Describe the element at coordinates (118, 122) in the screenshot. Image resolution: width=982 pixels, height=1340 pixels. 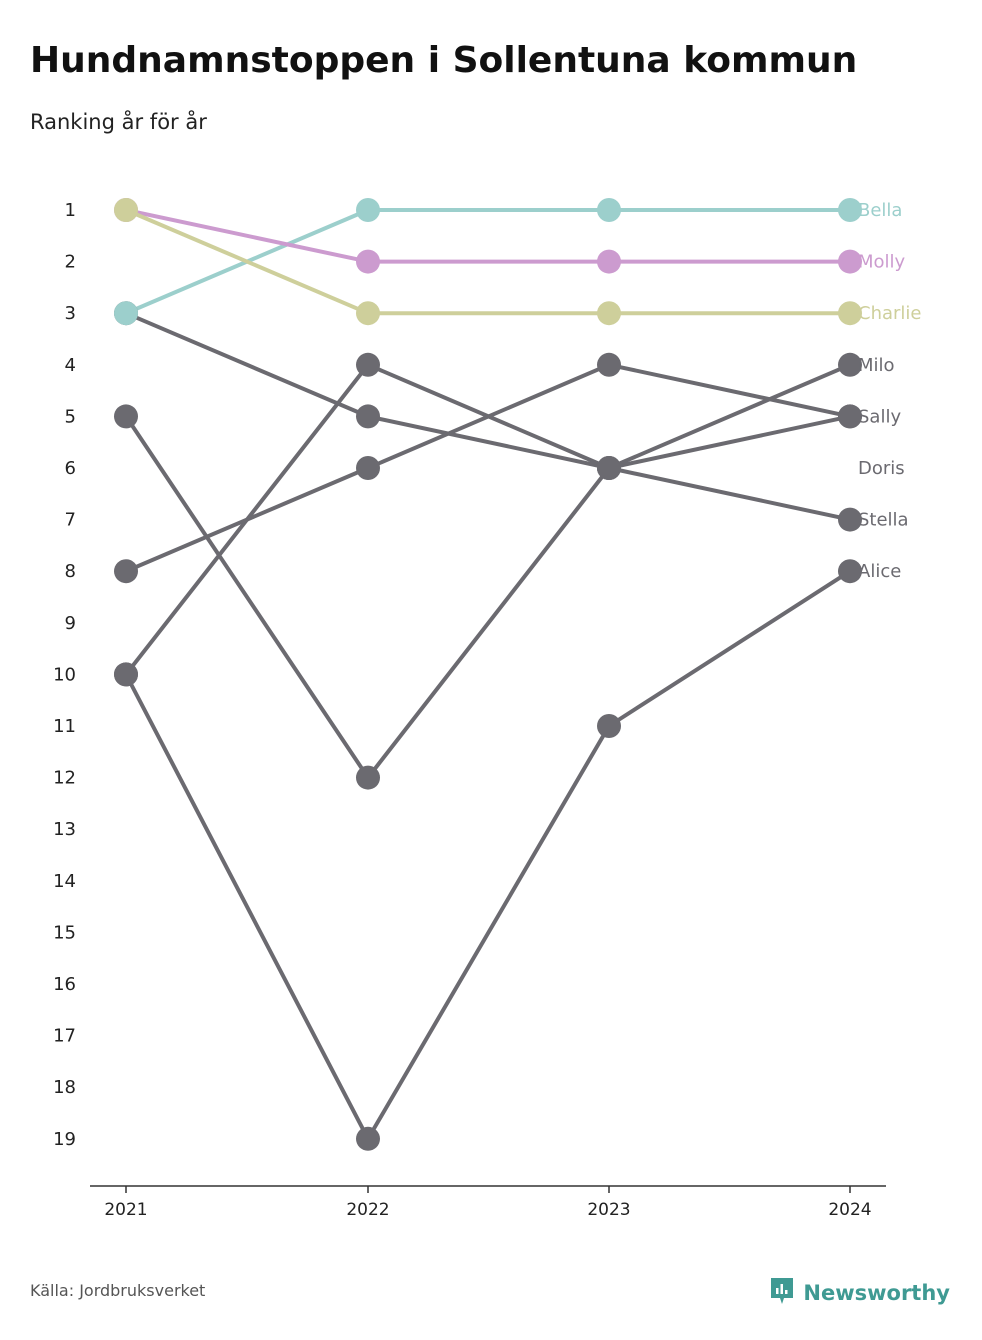
I see `chart-subtitle: Ranking år för år` at that location.